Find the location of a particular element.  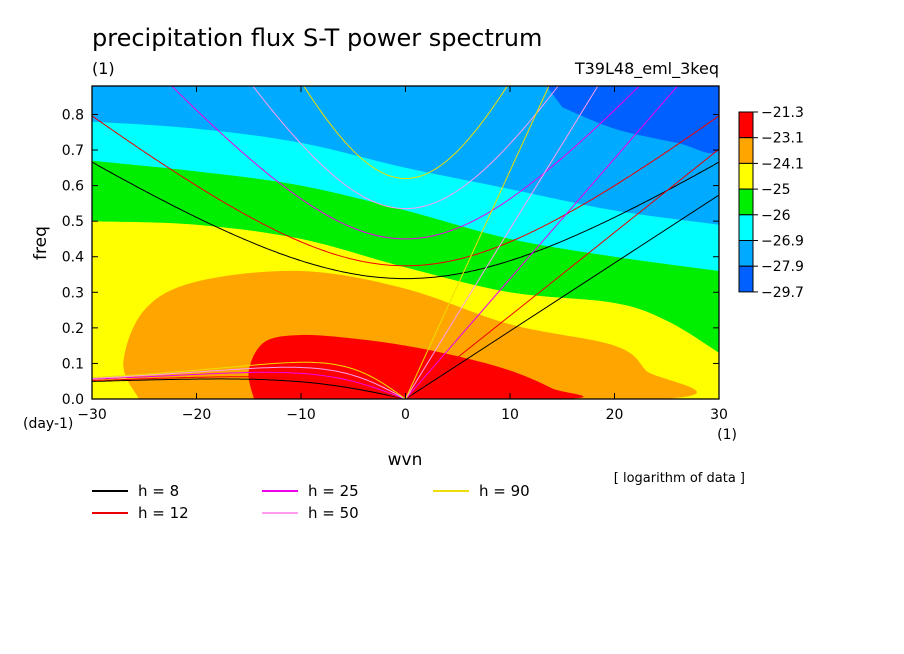

colorbar-label: −29.7 is located at coordinates (782, 293).